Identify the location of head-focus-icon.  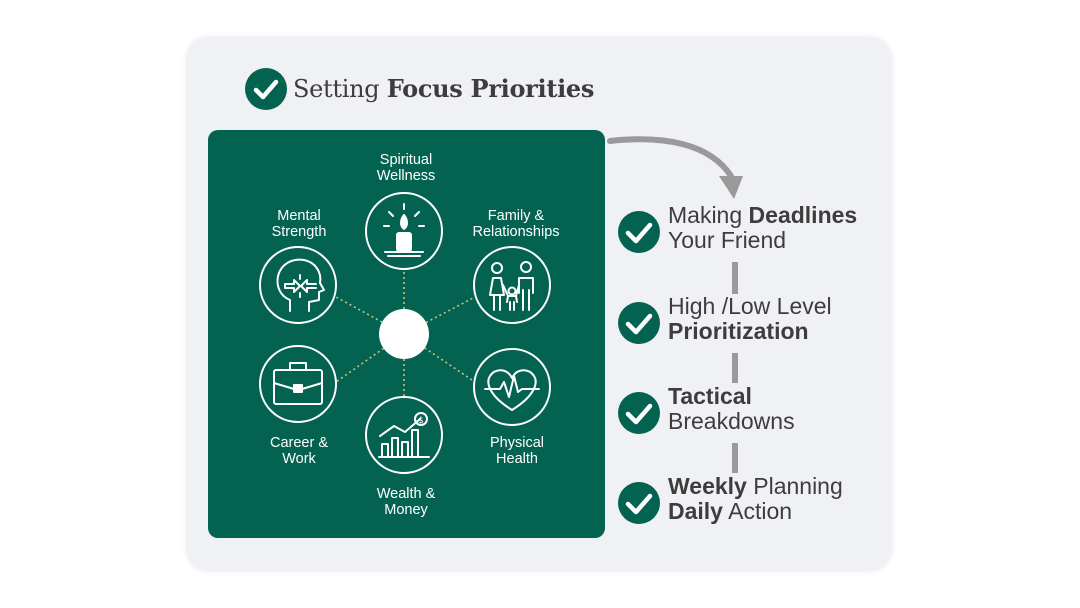
(298, 285).